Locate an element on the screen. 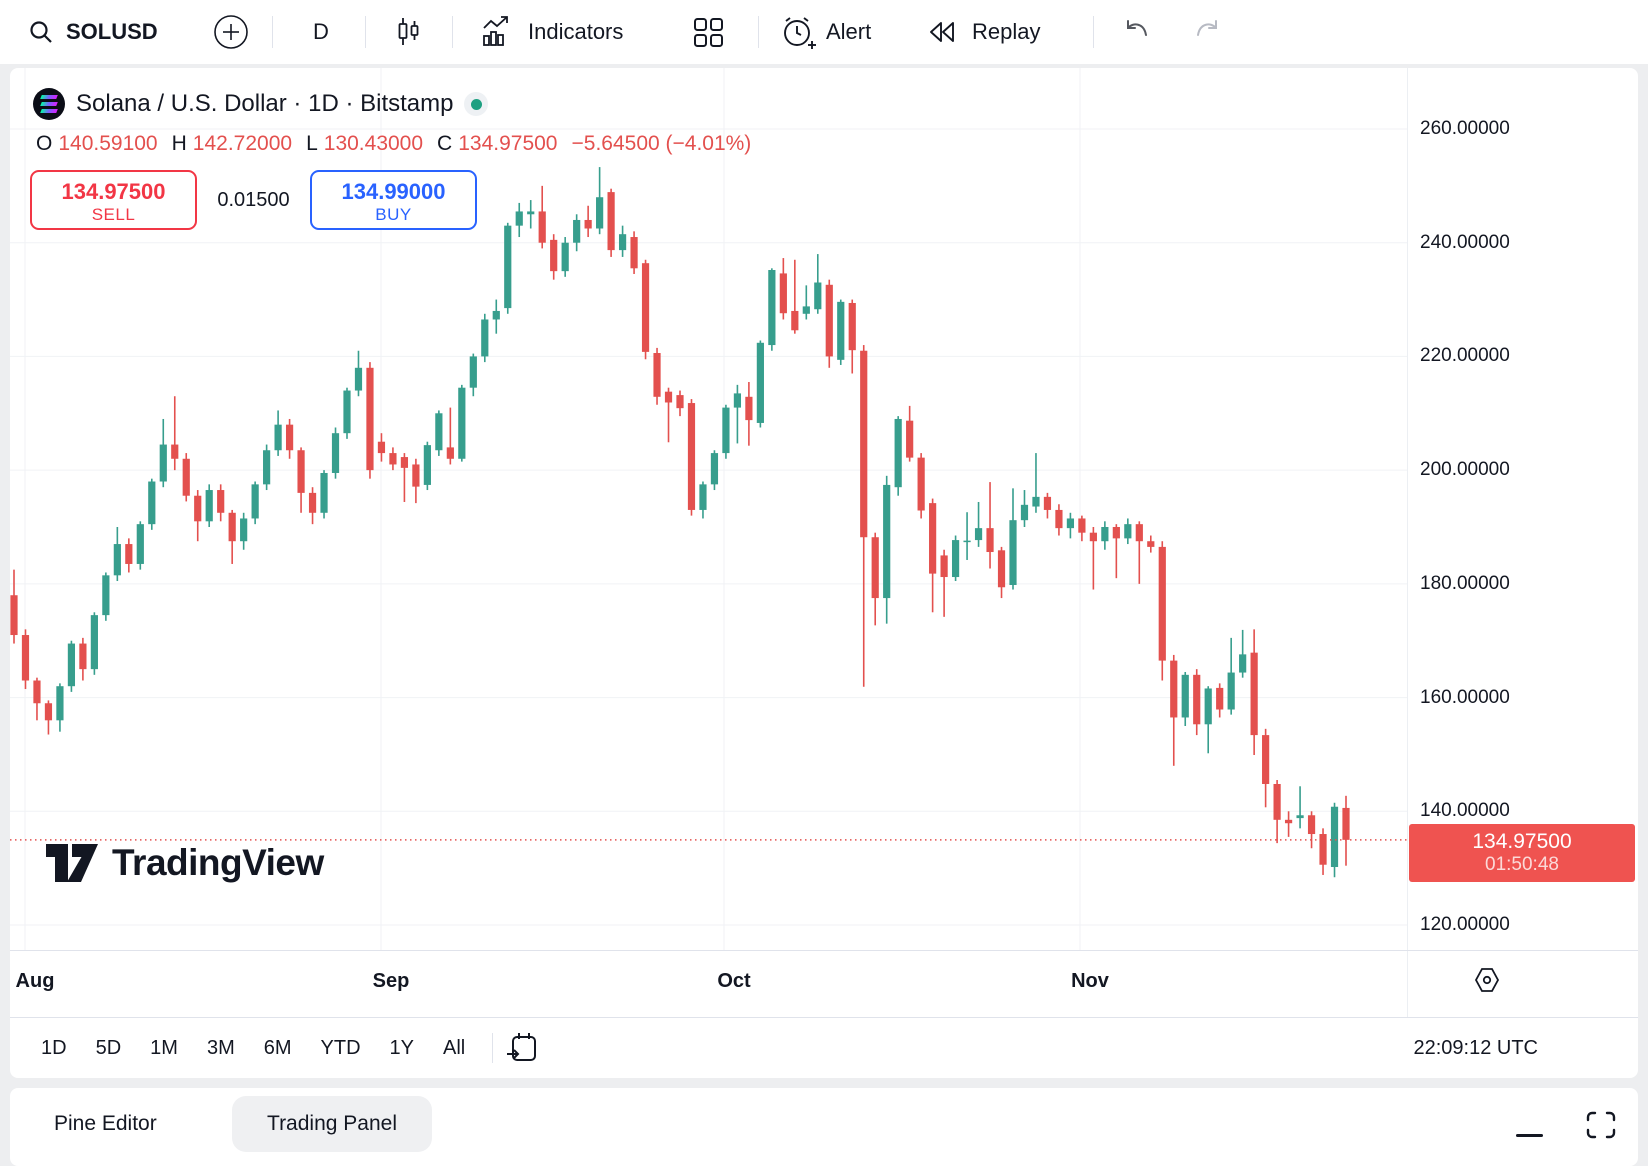  market-open-dot-icon is located at coordinates (476, 104).